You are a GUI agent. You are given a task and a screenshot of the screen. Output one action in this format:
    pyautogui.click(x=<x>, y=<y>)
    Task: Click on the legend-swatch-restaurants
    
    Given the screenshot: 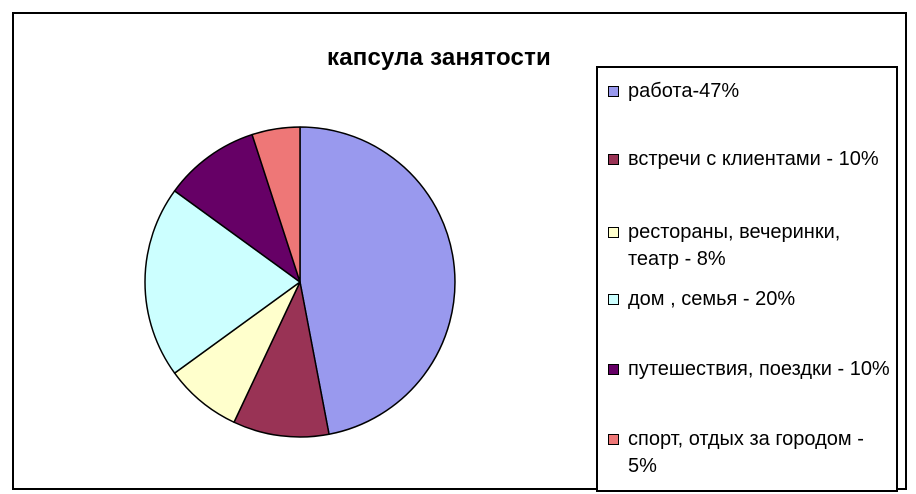 What is the action you would take?
    pyautogui.click(x=613, y=232)
    